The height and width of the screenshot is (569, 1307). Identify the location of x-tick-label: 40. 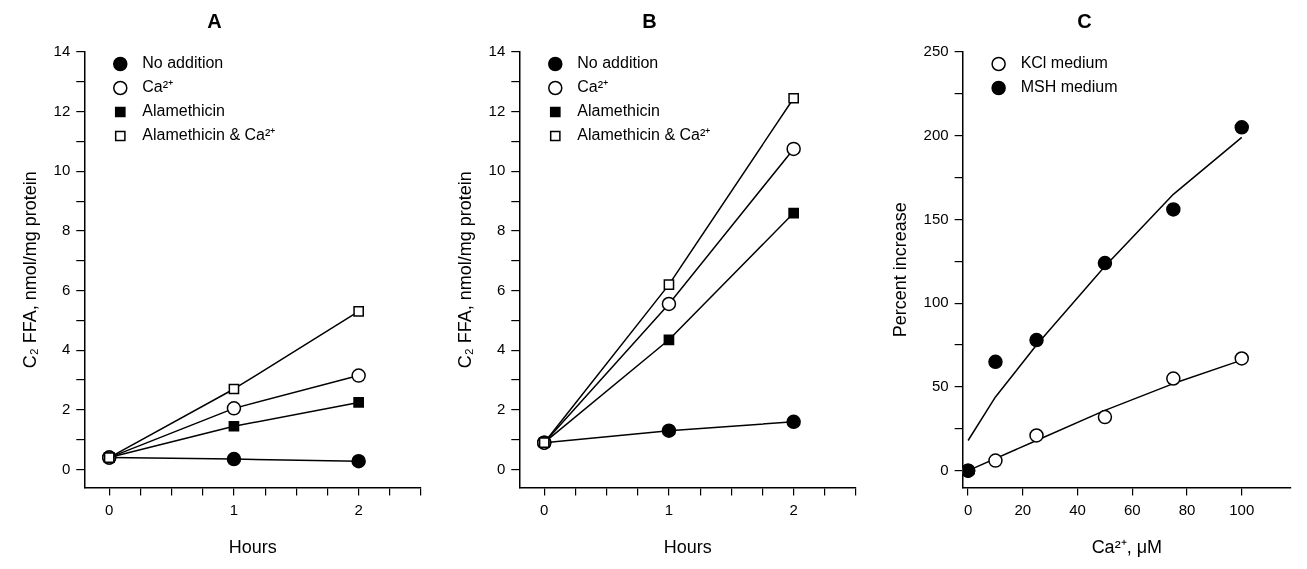
(1077, 509).